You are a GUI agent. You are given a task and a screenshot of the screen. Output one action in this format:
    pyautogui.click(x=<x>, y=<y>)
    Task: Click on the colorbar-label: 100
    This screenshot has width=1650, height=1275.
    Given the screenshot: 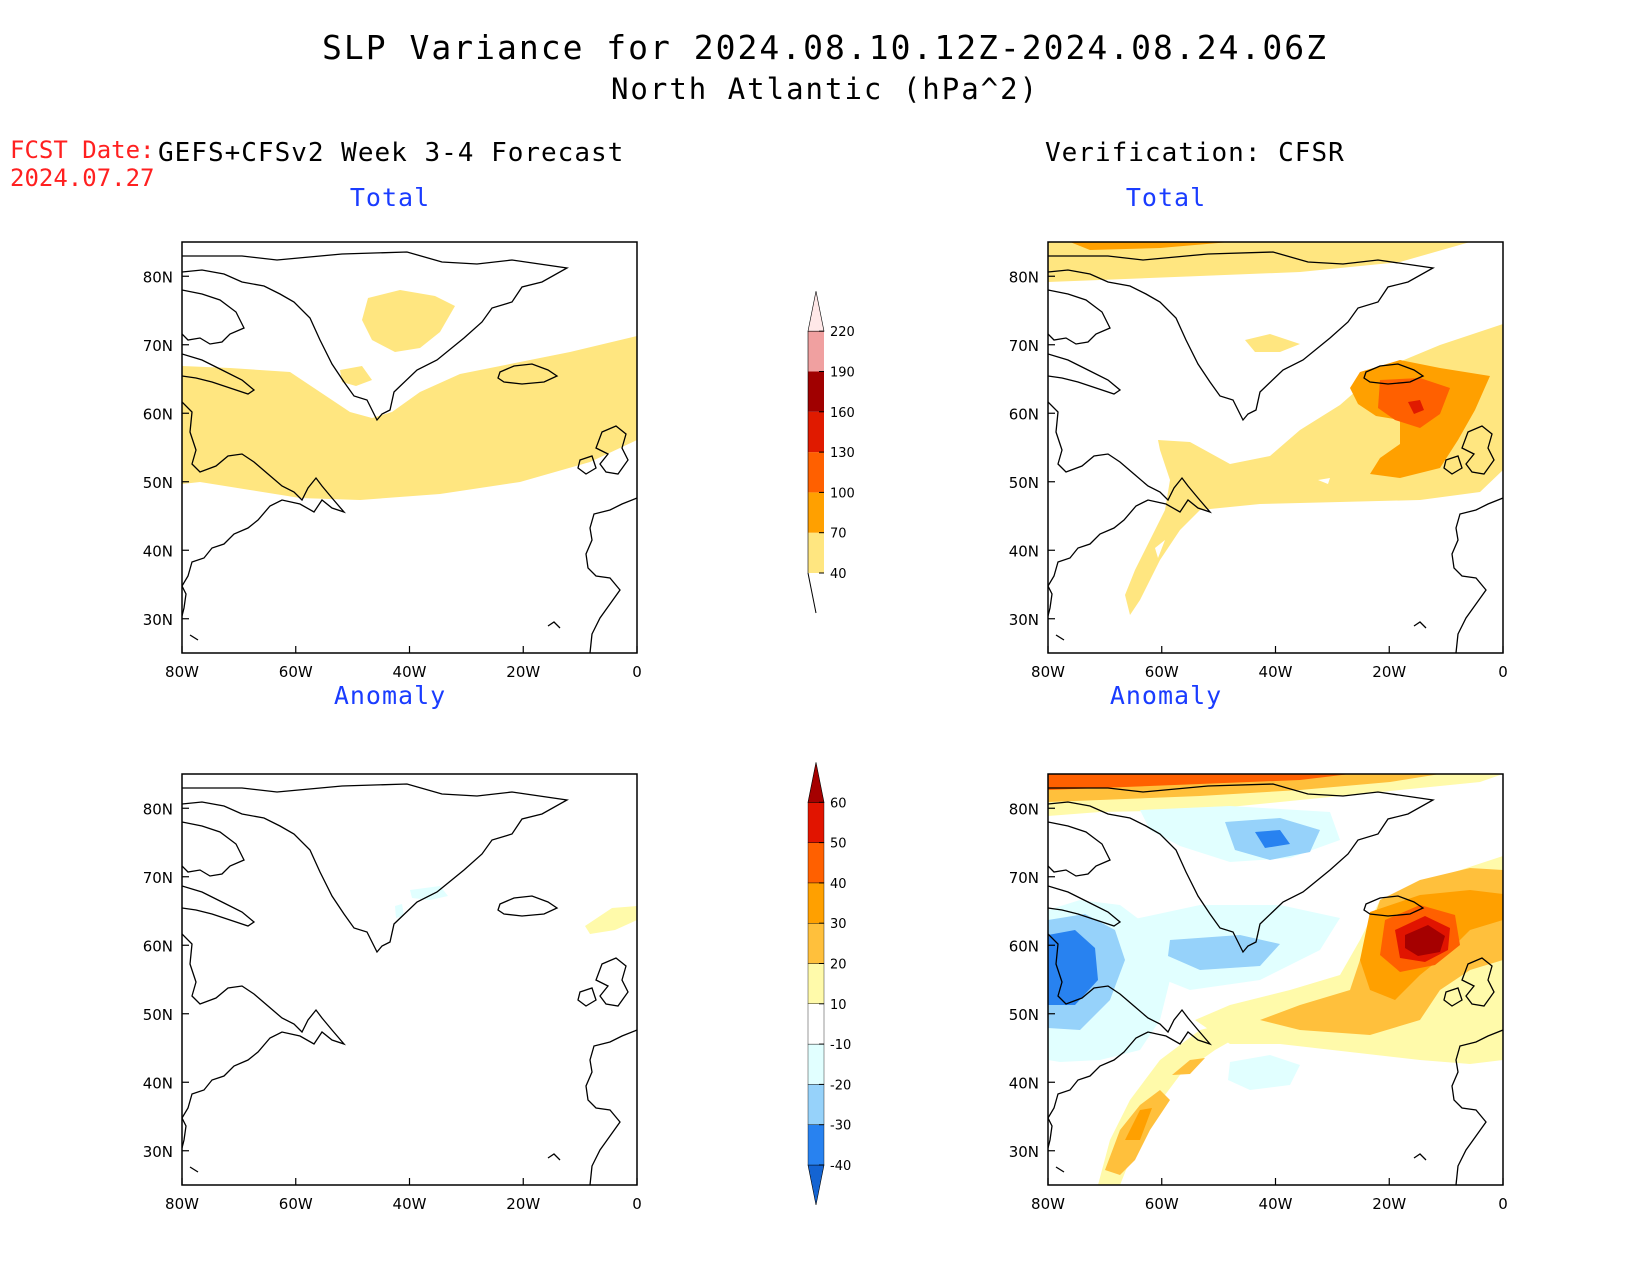 What is the action you would take?
    pyautogui.click(x=842, y=493)
    